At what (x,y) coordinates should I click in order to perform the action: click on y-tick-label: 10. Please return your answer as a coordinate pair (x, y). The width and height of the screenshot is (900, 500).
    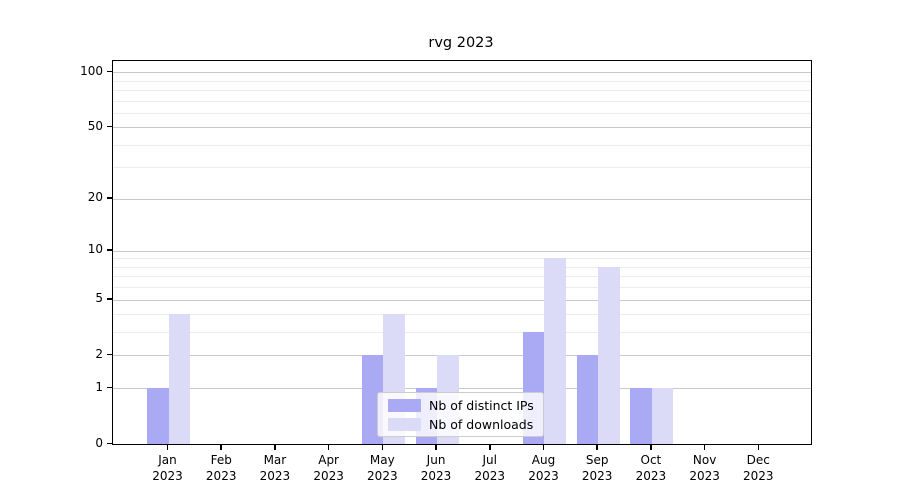
    Looking at the image, I should click on (95, 249).